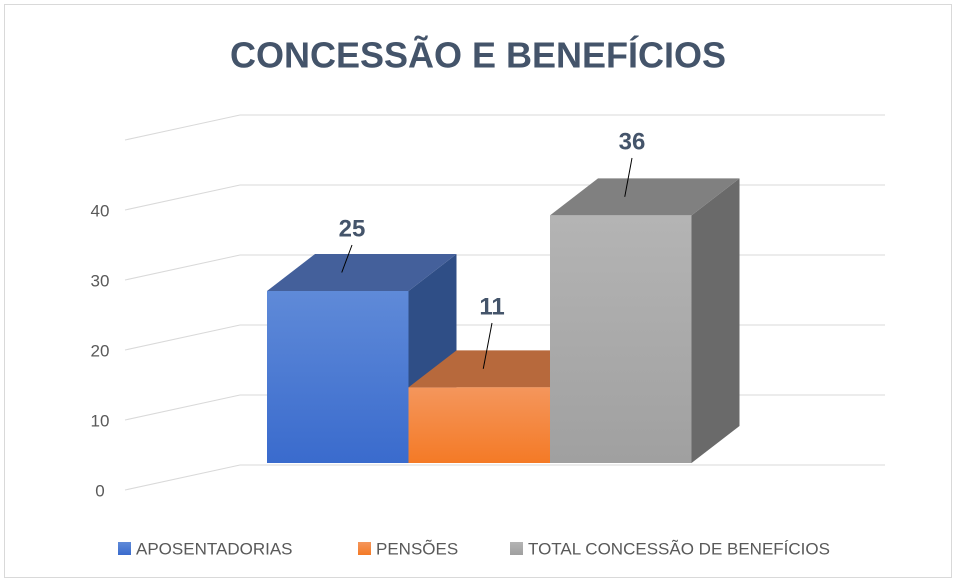 The image size is (956, 582). Describe the element at coordinates (100, 210) in the screenshot. I see `y-tick-label: 40` at that location.